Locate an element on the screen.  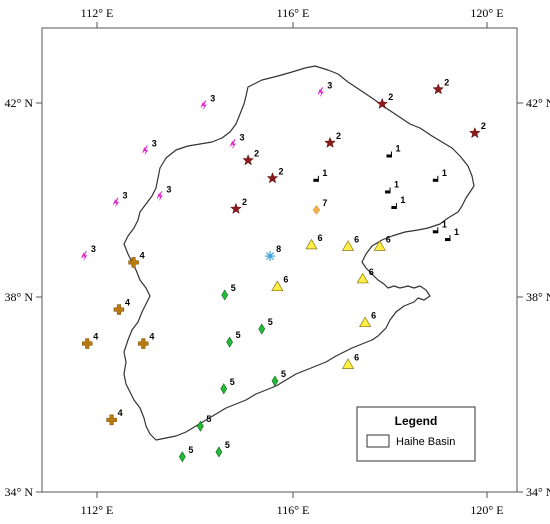
station-group-7: 7 is located at coordinates (319, 206).